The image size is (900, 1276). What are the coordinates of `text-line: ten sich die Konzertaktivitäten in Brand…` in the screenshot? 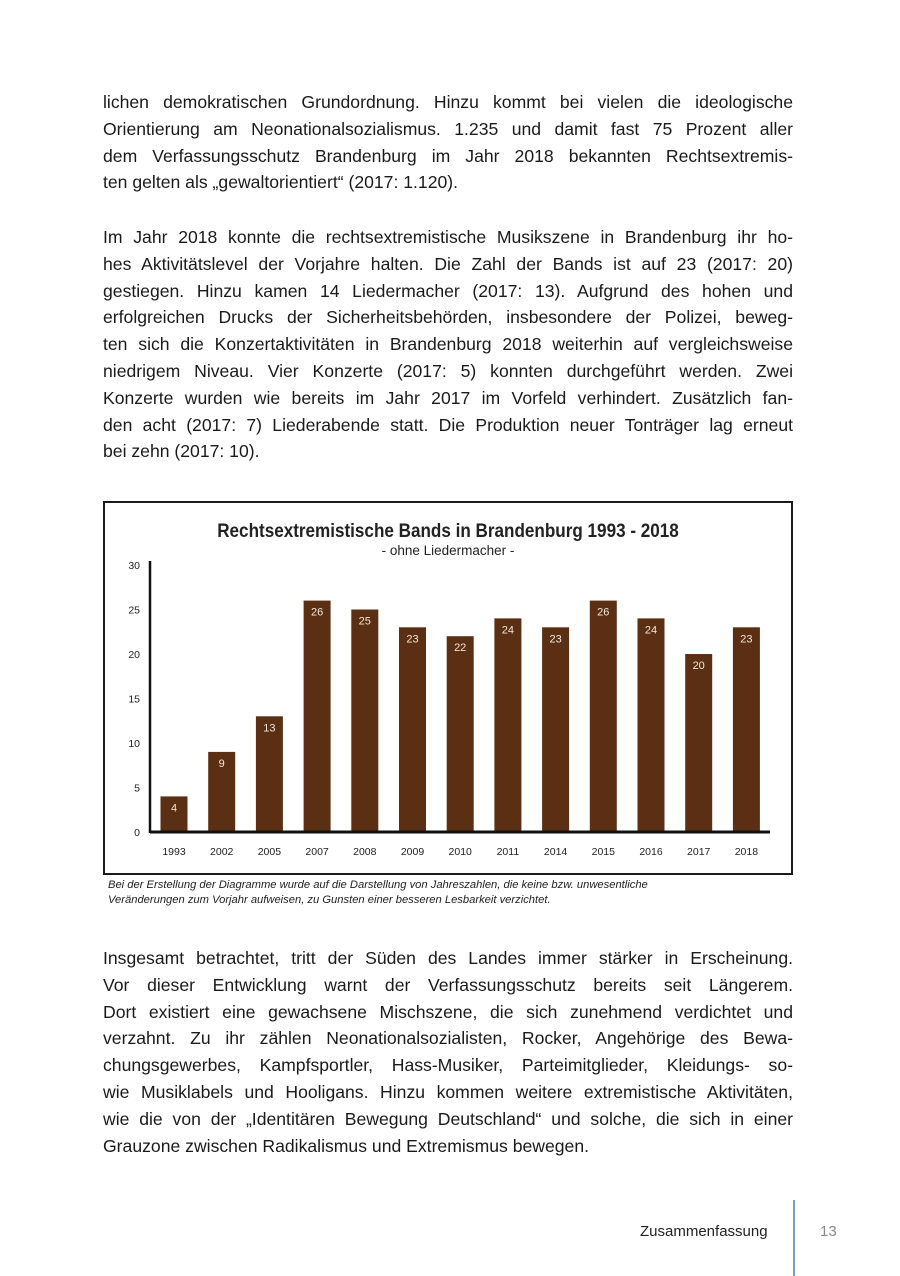 It's located at (448, 344).